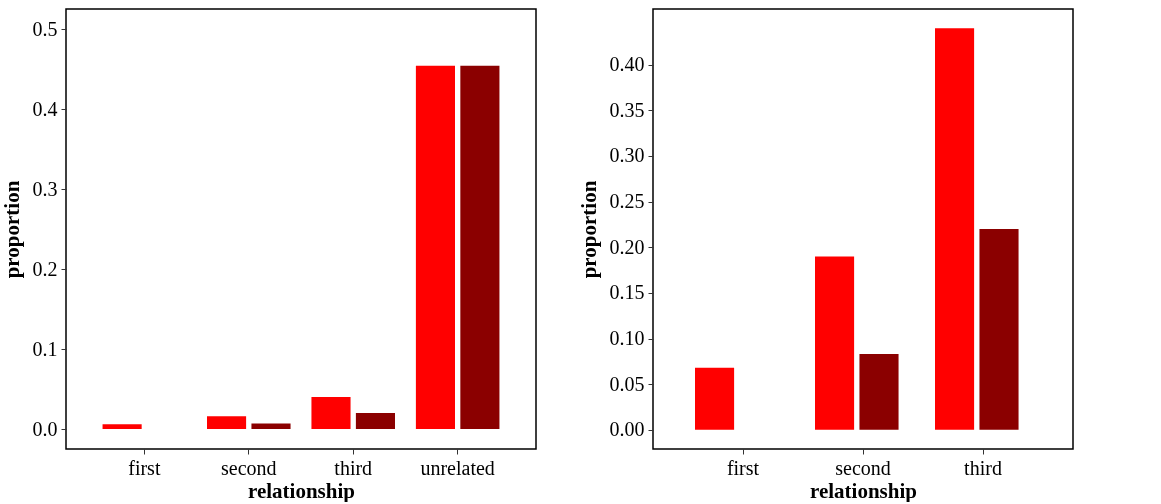 This screenshot has height=504, width=1161. What do you see at coordinates (627, 109) in the screenshot?
I see `y-tick-label: 0.35` at bounding box center [627, 109].